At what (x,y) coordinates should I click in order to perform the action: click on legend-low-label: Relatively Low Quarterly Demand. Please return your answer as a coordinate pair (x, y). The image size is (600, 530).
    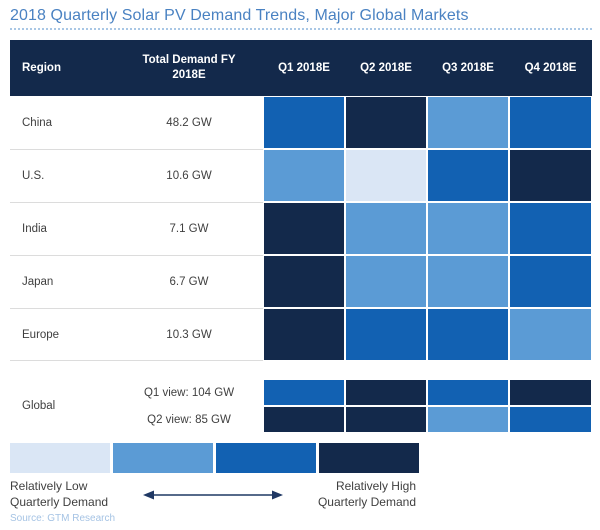
    Looking at the image, I should click on (59, 494).